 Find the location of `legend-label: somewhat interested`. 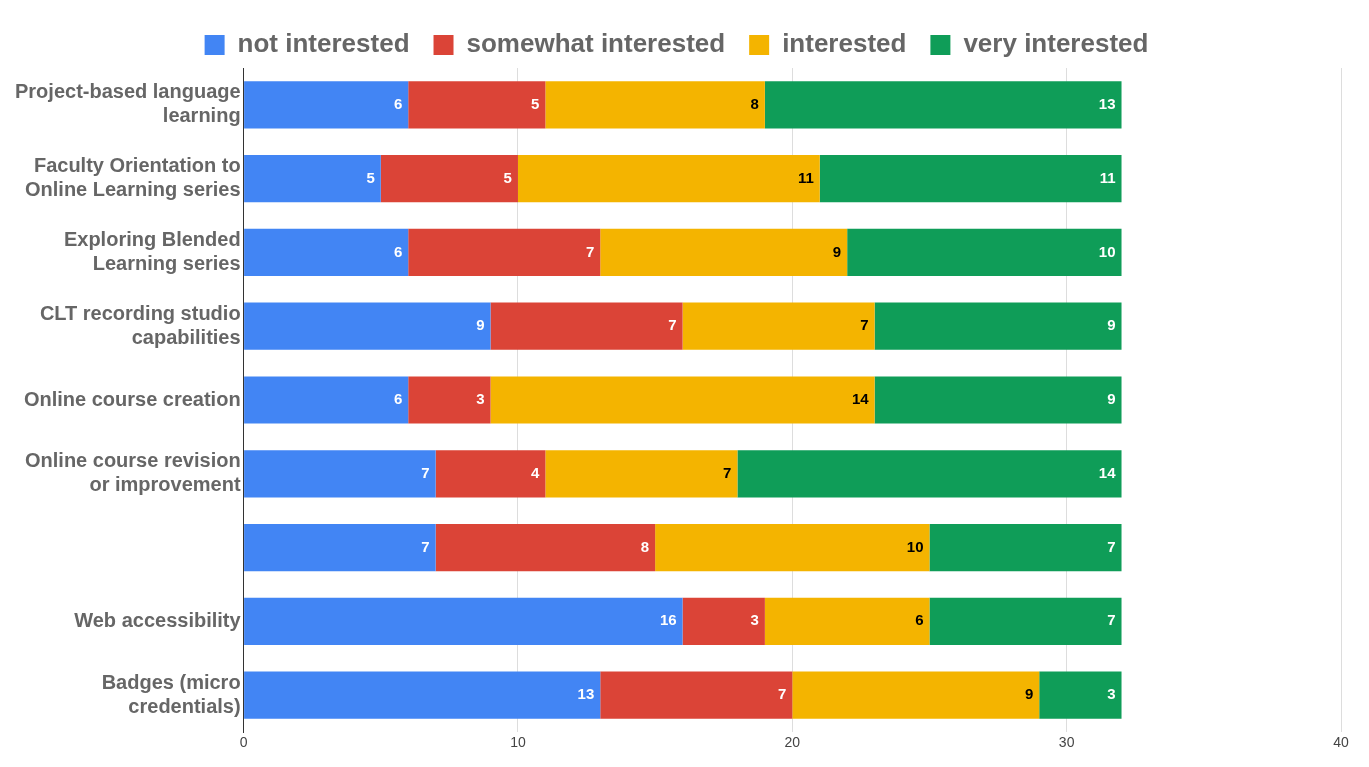

legend-label: somewhat interested is located at coordinates (596, 43).